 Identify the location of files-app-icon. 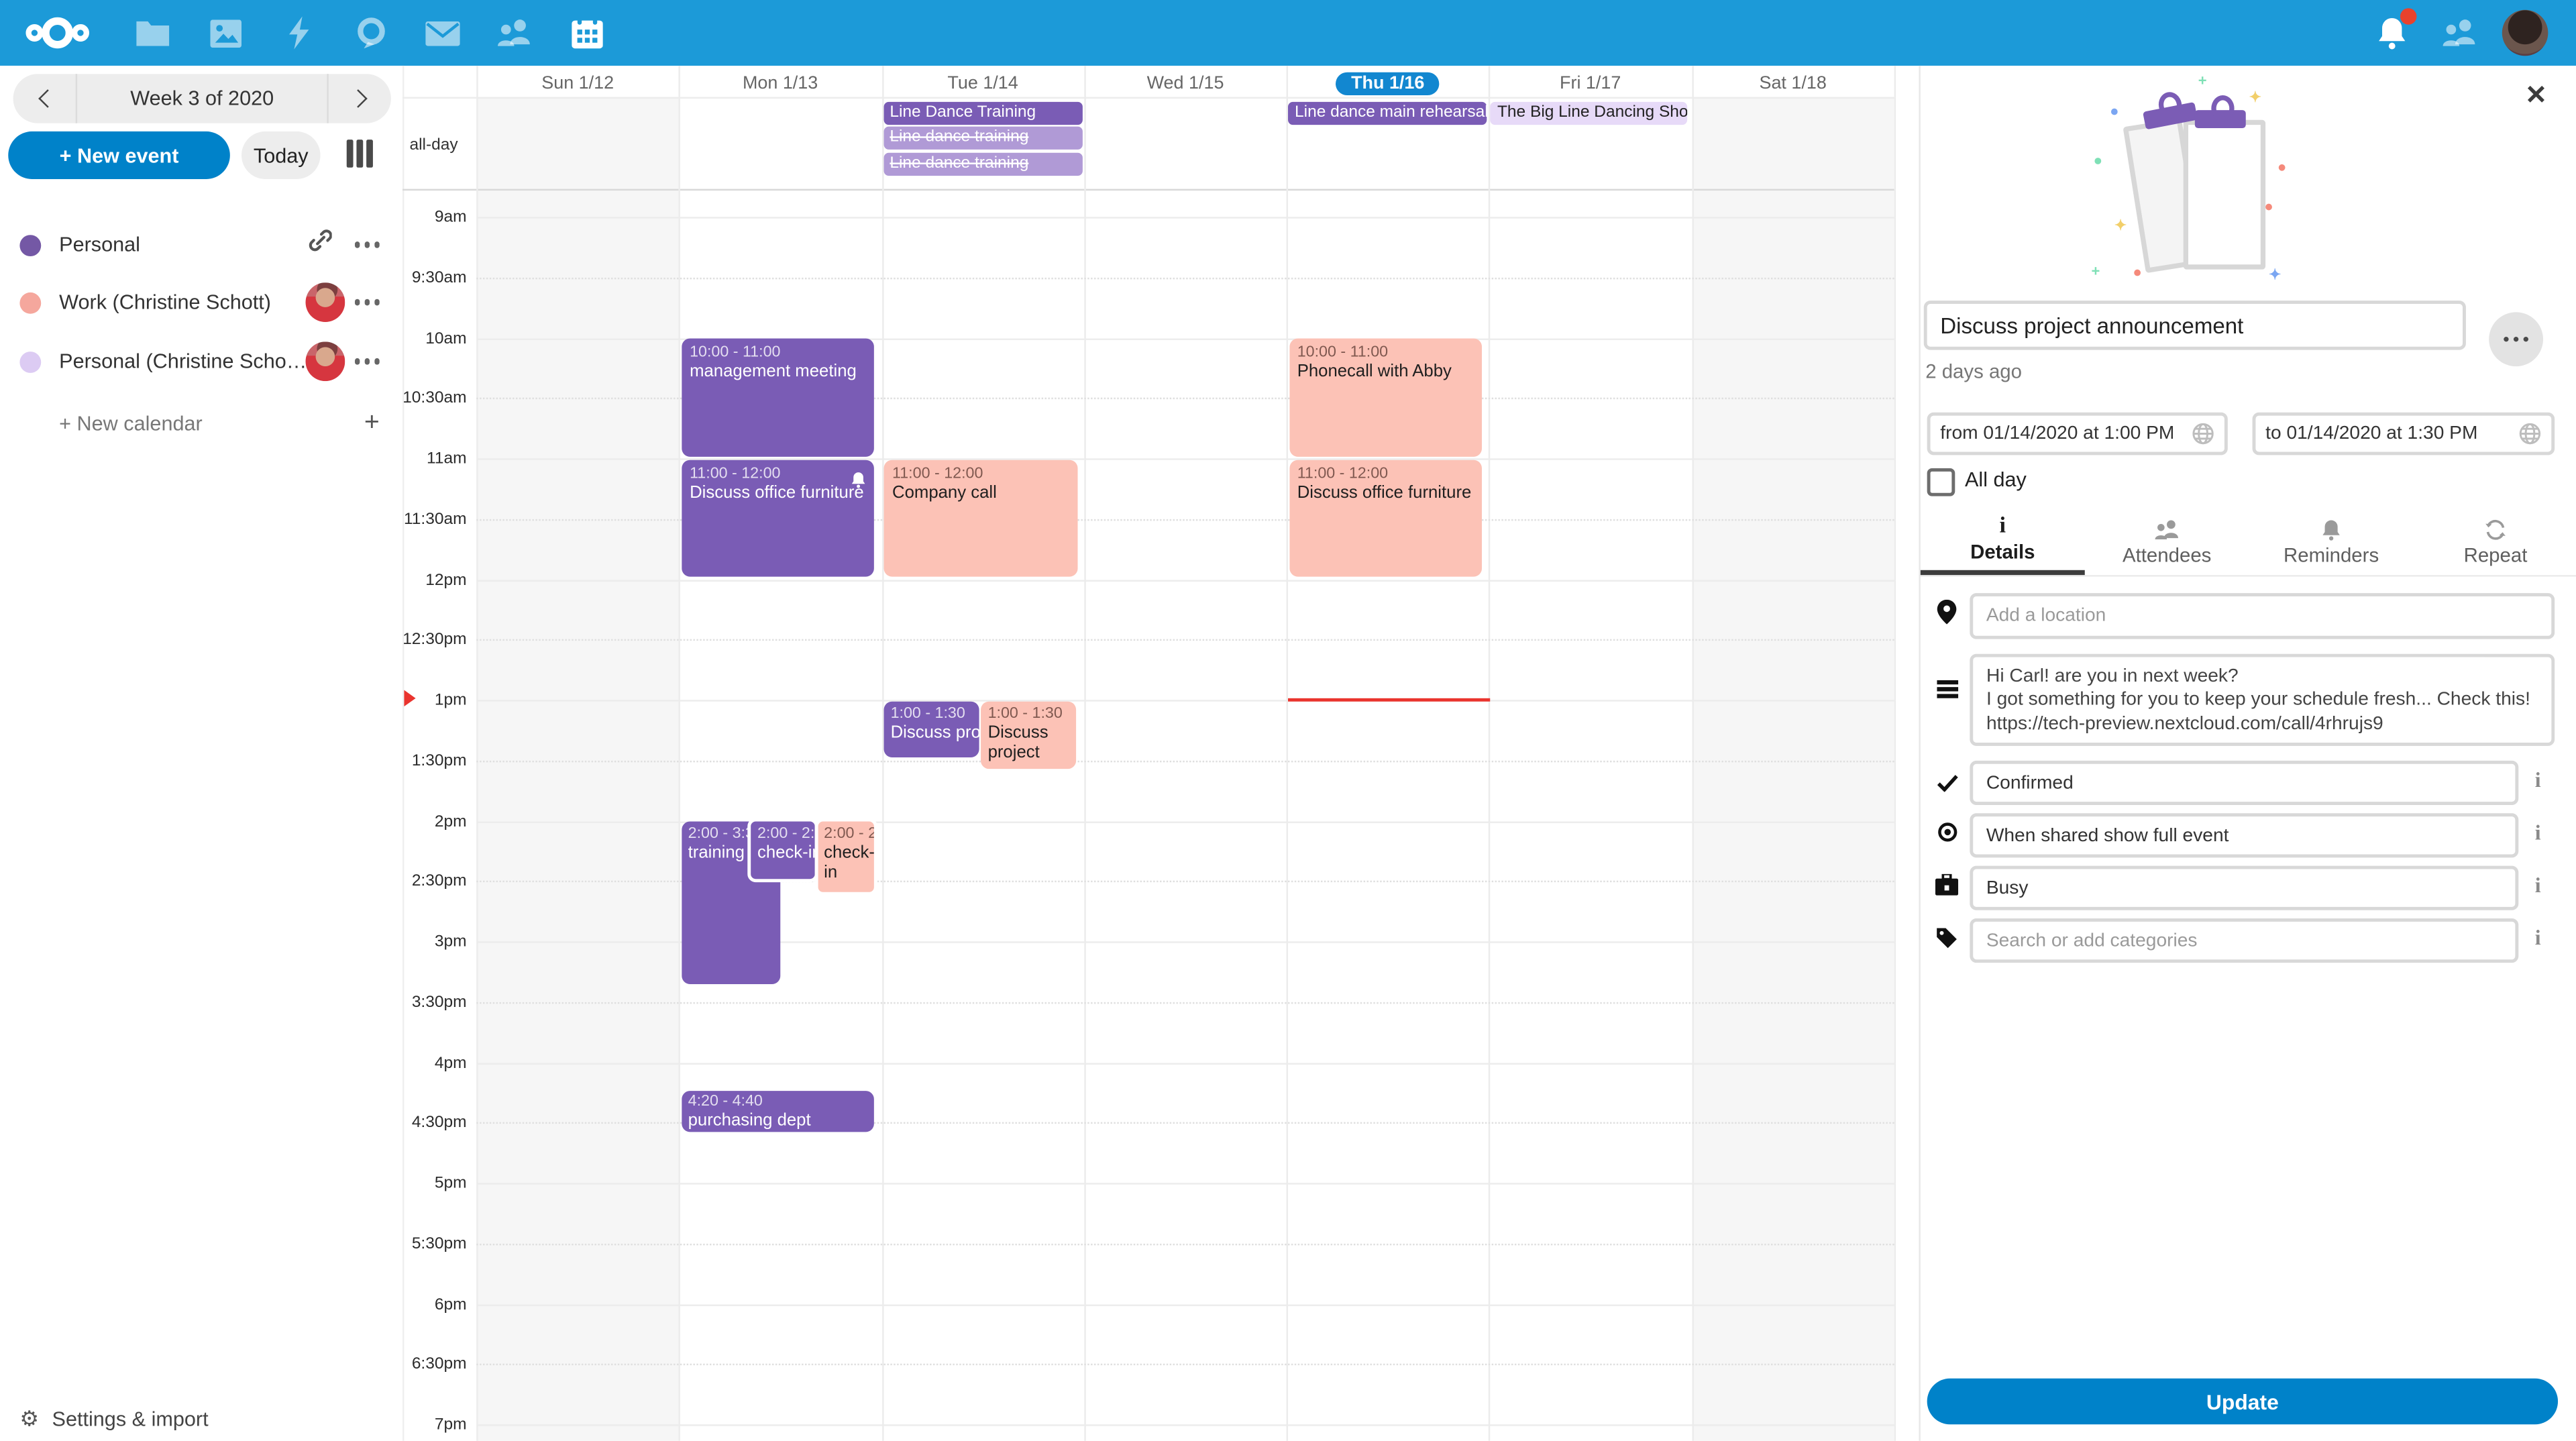
(152, 33).